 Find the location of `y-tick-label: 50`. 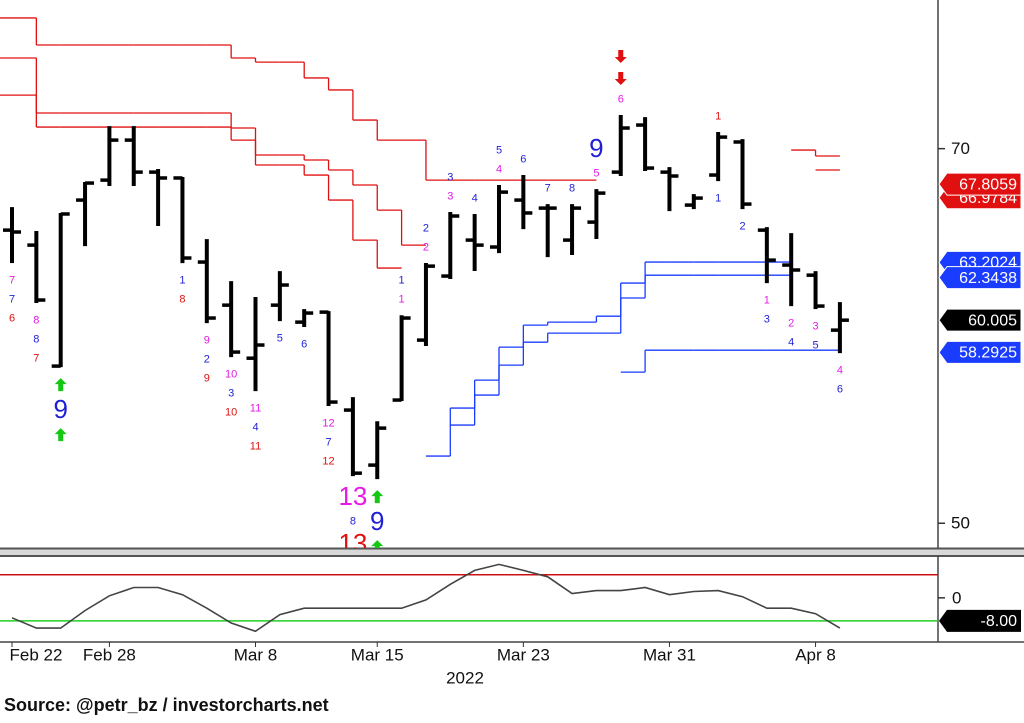

y-tick-label: 50 is located at coordinates (960, 523).